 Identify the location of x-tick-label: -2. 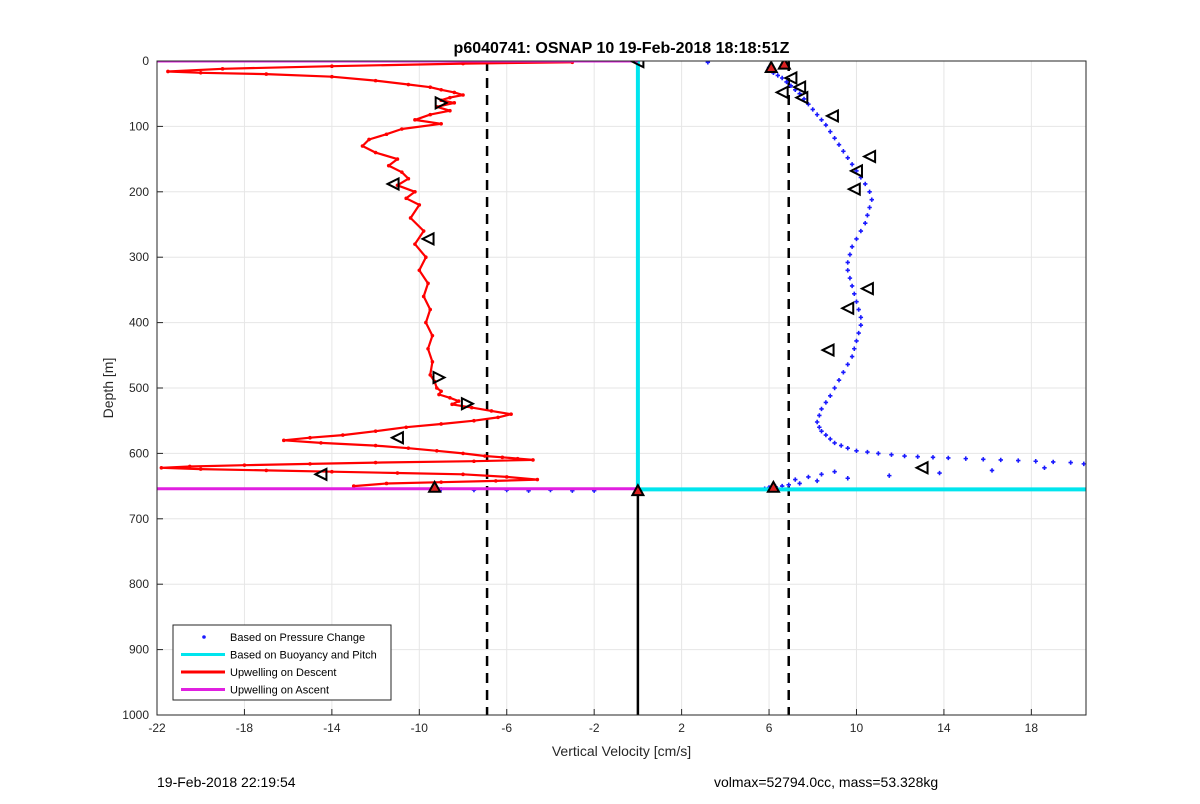
(594, 728).